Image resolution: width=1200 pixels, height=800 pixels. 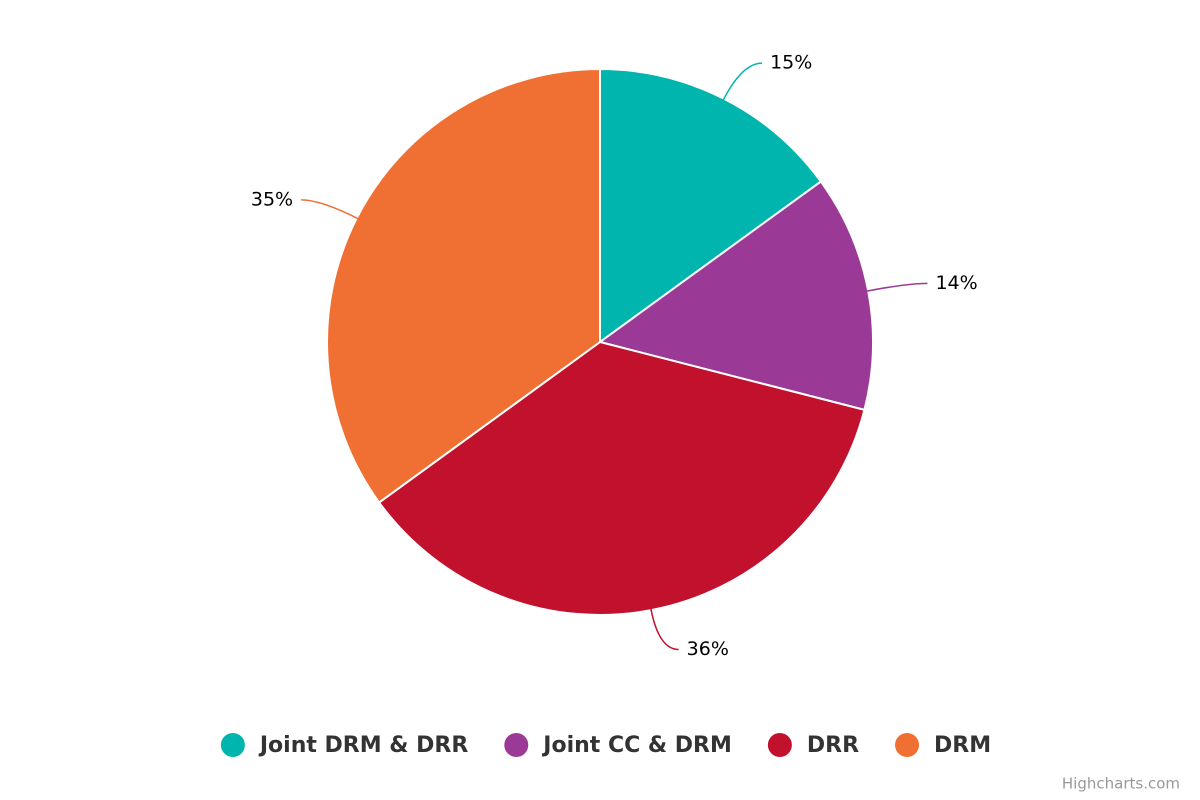 I want to click on data-label: 15%, so click(x=791, y=63).